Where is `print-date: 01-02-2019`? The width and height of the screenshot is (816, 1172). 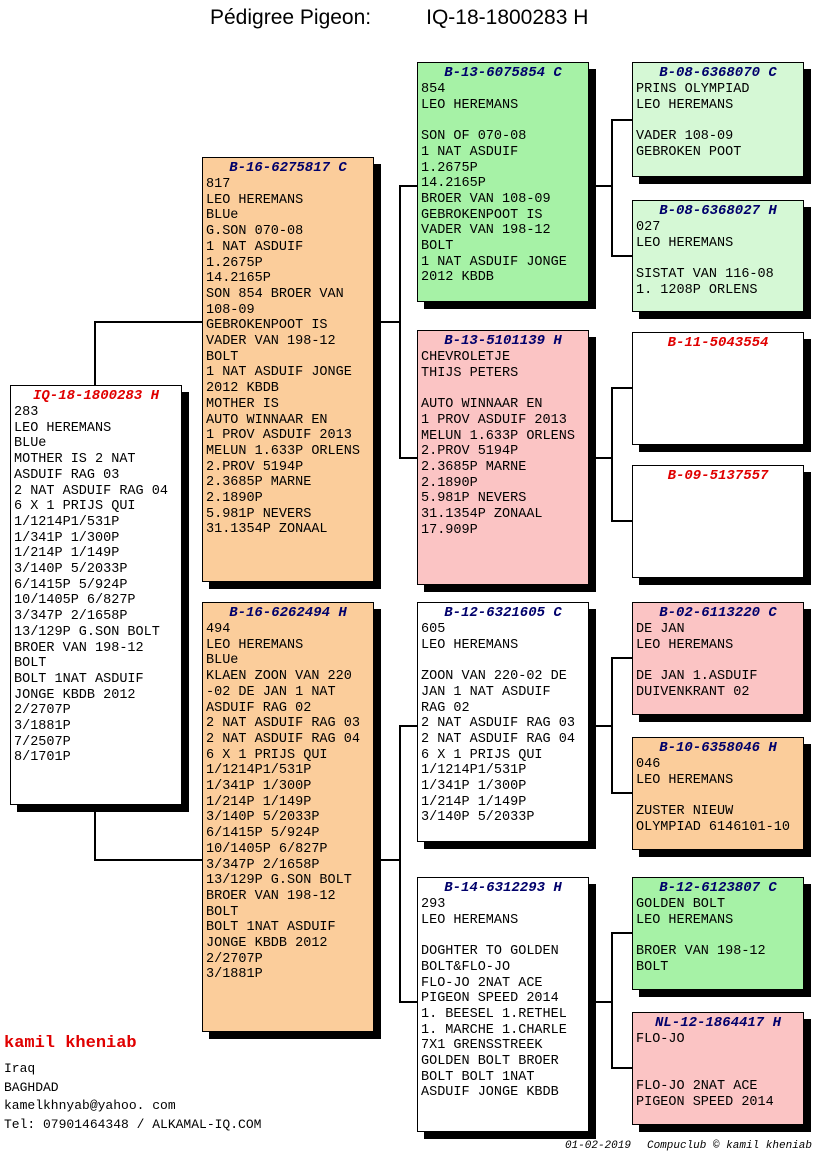 print-date: 01-02-2019 is located at coordinates (597, 1146).